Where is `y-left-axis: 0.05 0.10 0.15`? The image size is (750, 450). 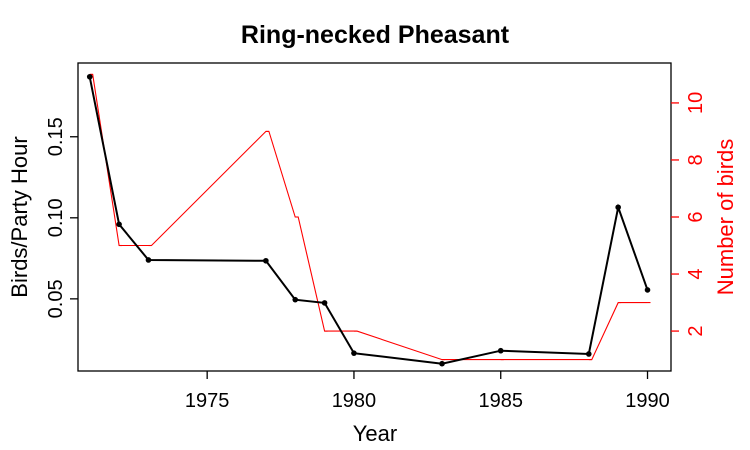 y-left-axis: 0.05 0.10 0.15 is located at coordinates (61, 217).